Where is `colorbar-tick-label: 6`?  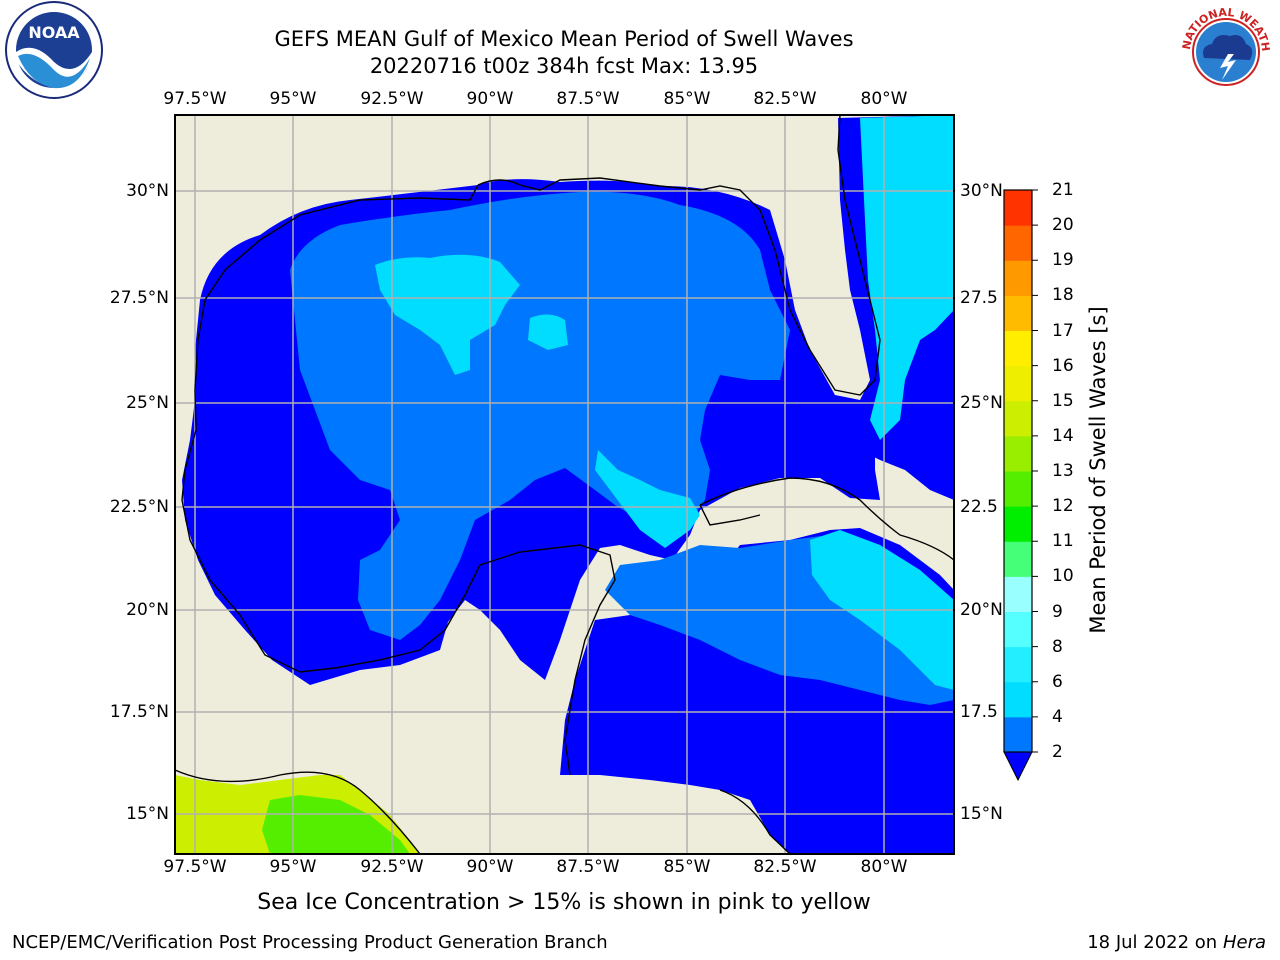 colorbar-tick-label: 6 is located at coordinates (1057, 681).